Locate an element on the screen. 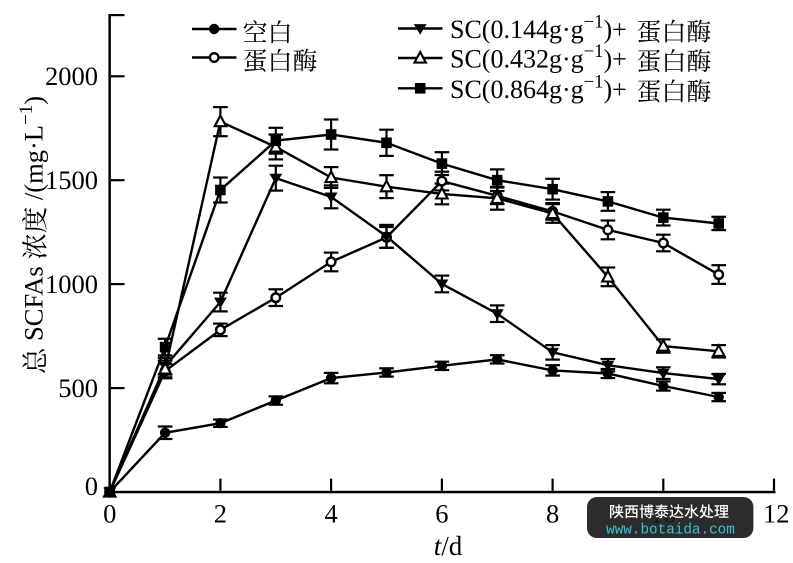  svg-text: 2 is located at coordinates (220, 514).